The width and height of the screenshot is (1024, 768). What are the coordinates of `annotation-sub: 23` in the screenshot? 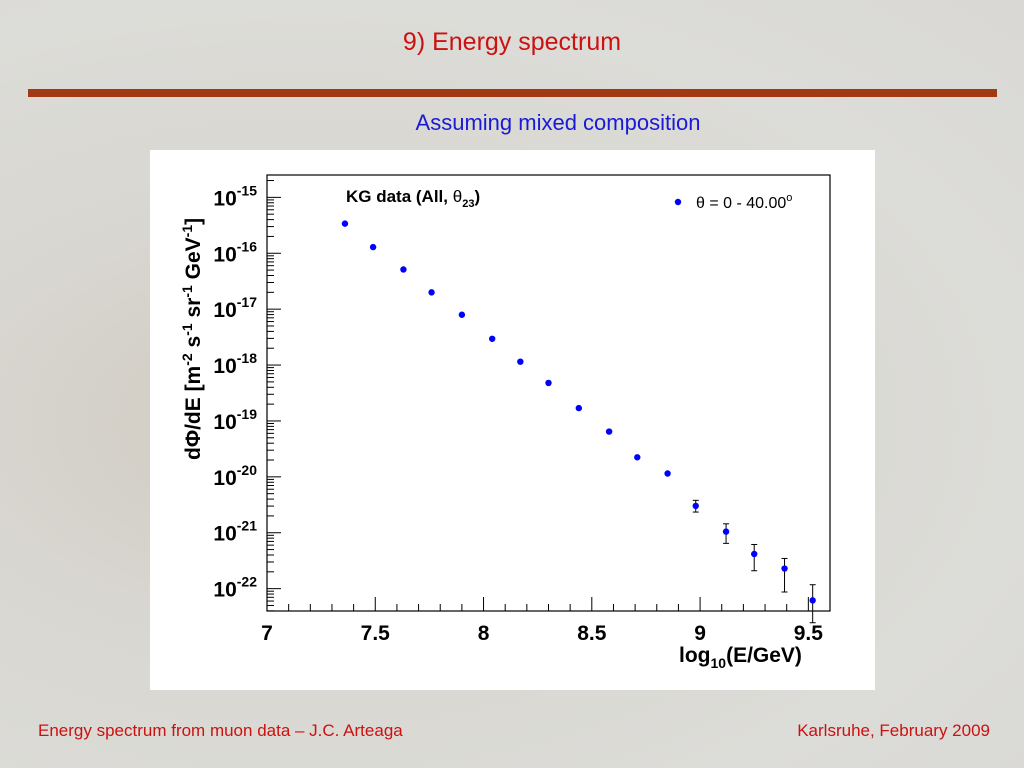 It's located at (468, 204).